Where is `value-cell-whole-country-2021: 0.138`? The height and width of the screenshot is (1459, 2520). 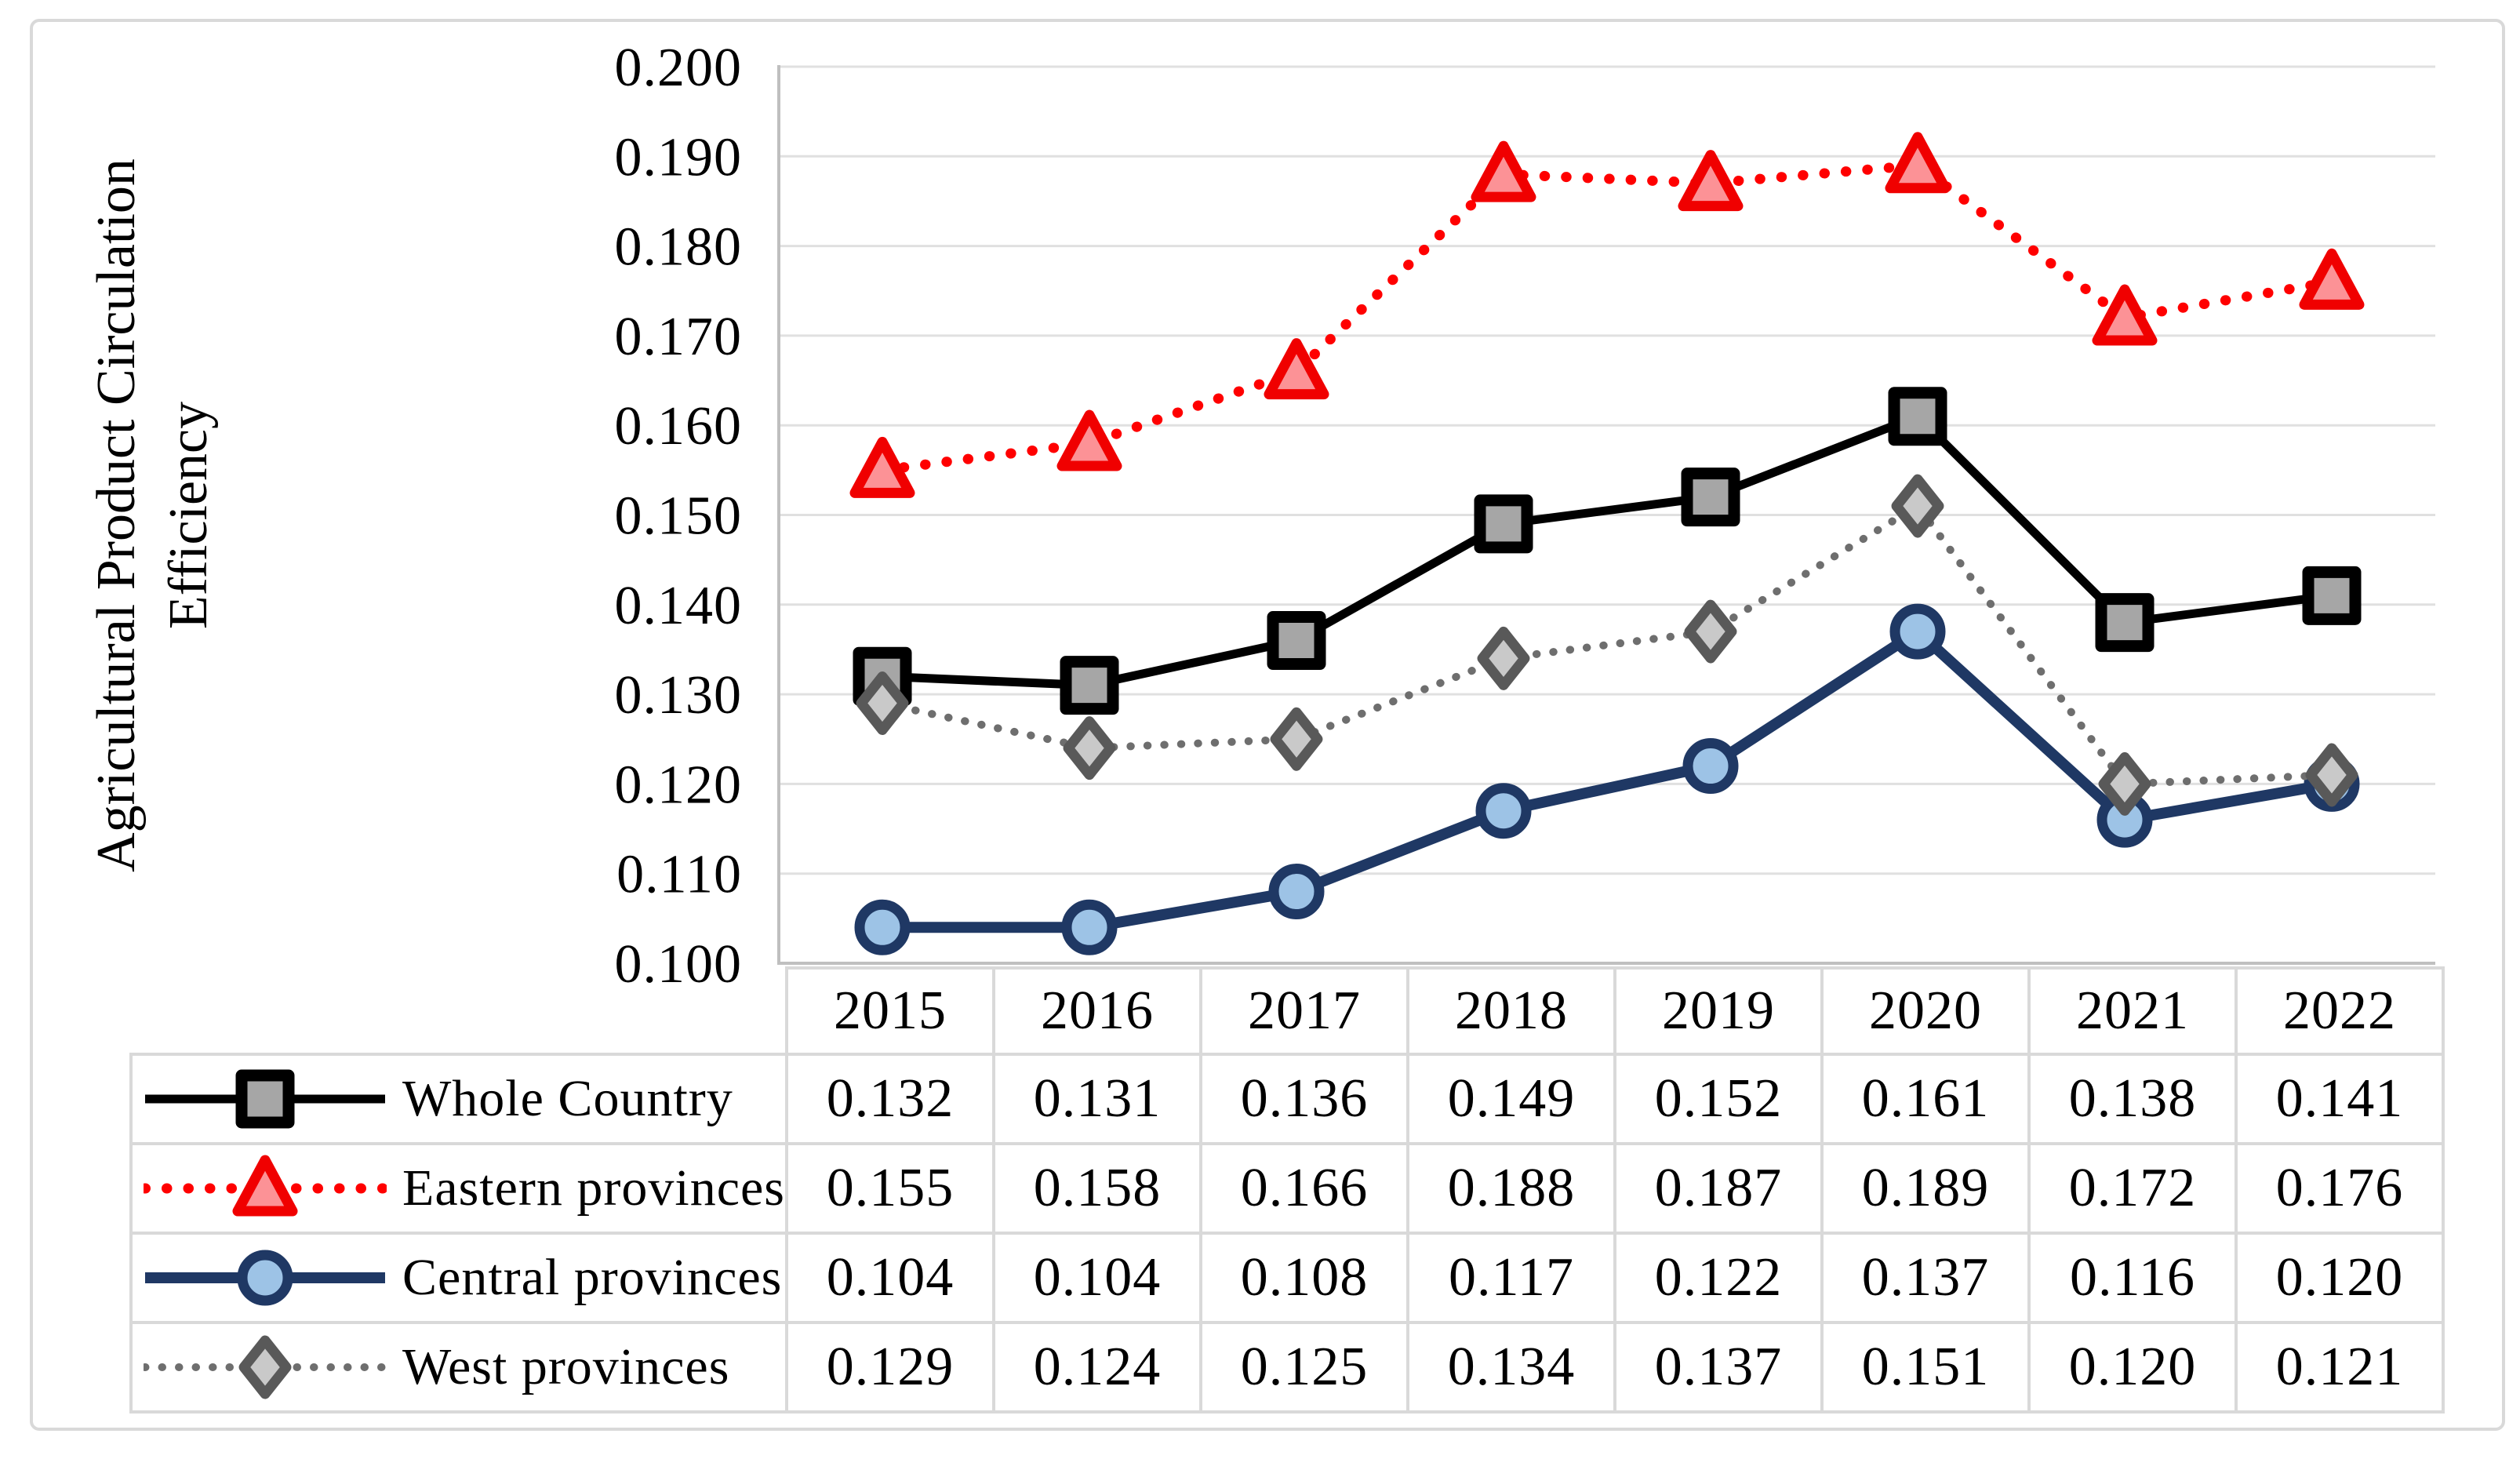 value-cell-whole-country-2021: 0.138 is located at coordinates (2132, 1099).